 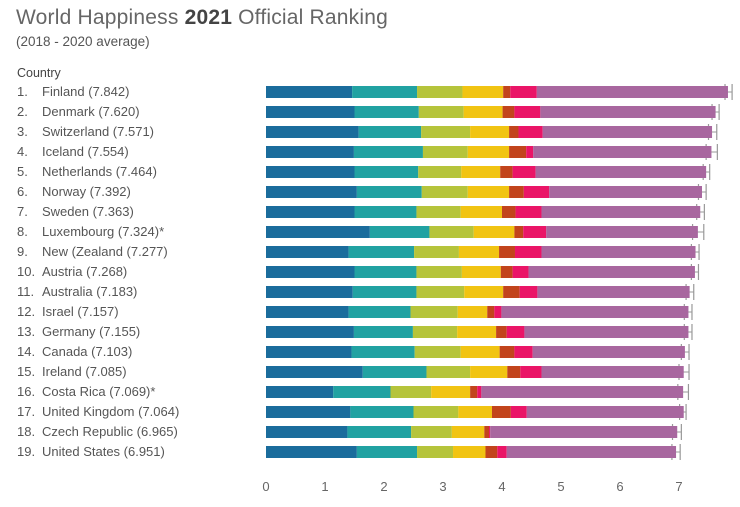 I want to click on country-label: 6. Norway (7.392), so click(x=74, y=191).